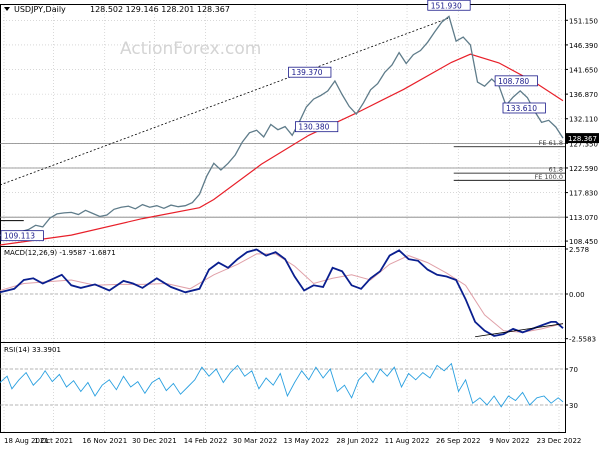  Describe the element at coordinates (60, 253) in the screenshot. I see `macd-title: MACD(12,26,9) -1.9587 -1.6871` at that location.